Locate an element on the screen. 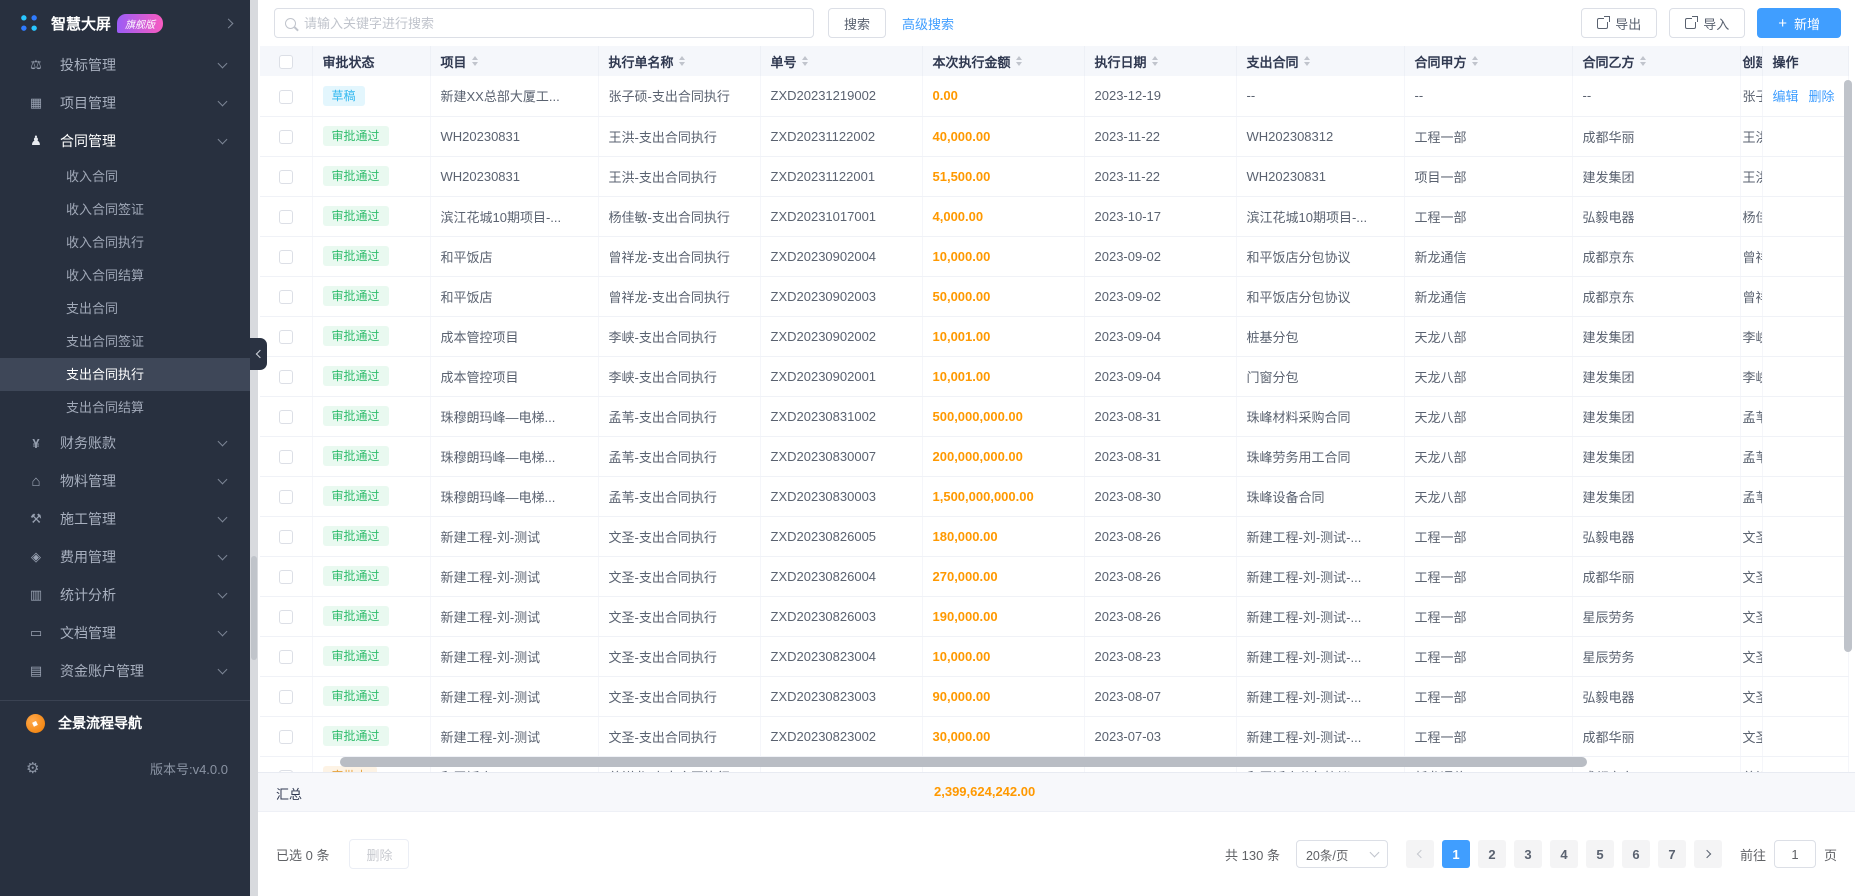 The width and height of the screenshot is (1855, 896). sidebar-item: 费用管理 is located at coordinates (125, 557).